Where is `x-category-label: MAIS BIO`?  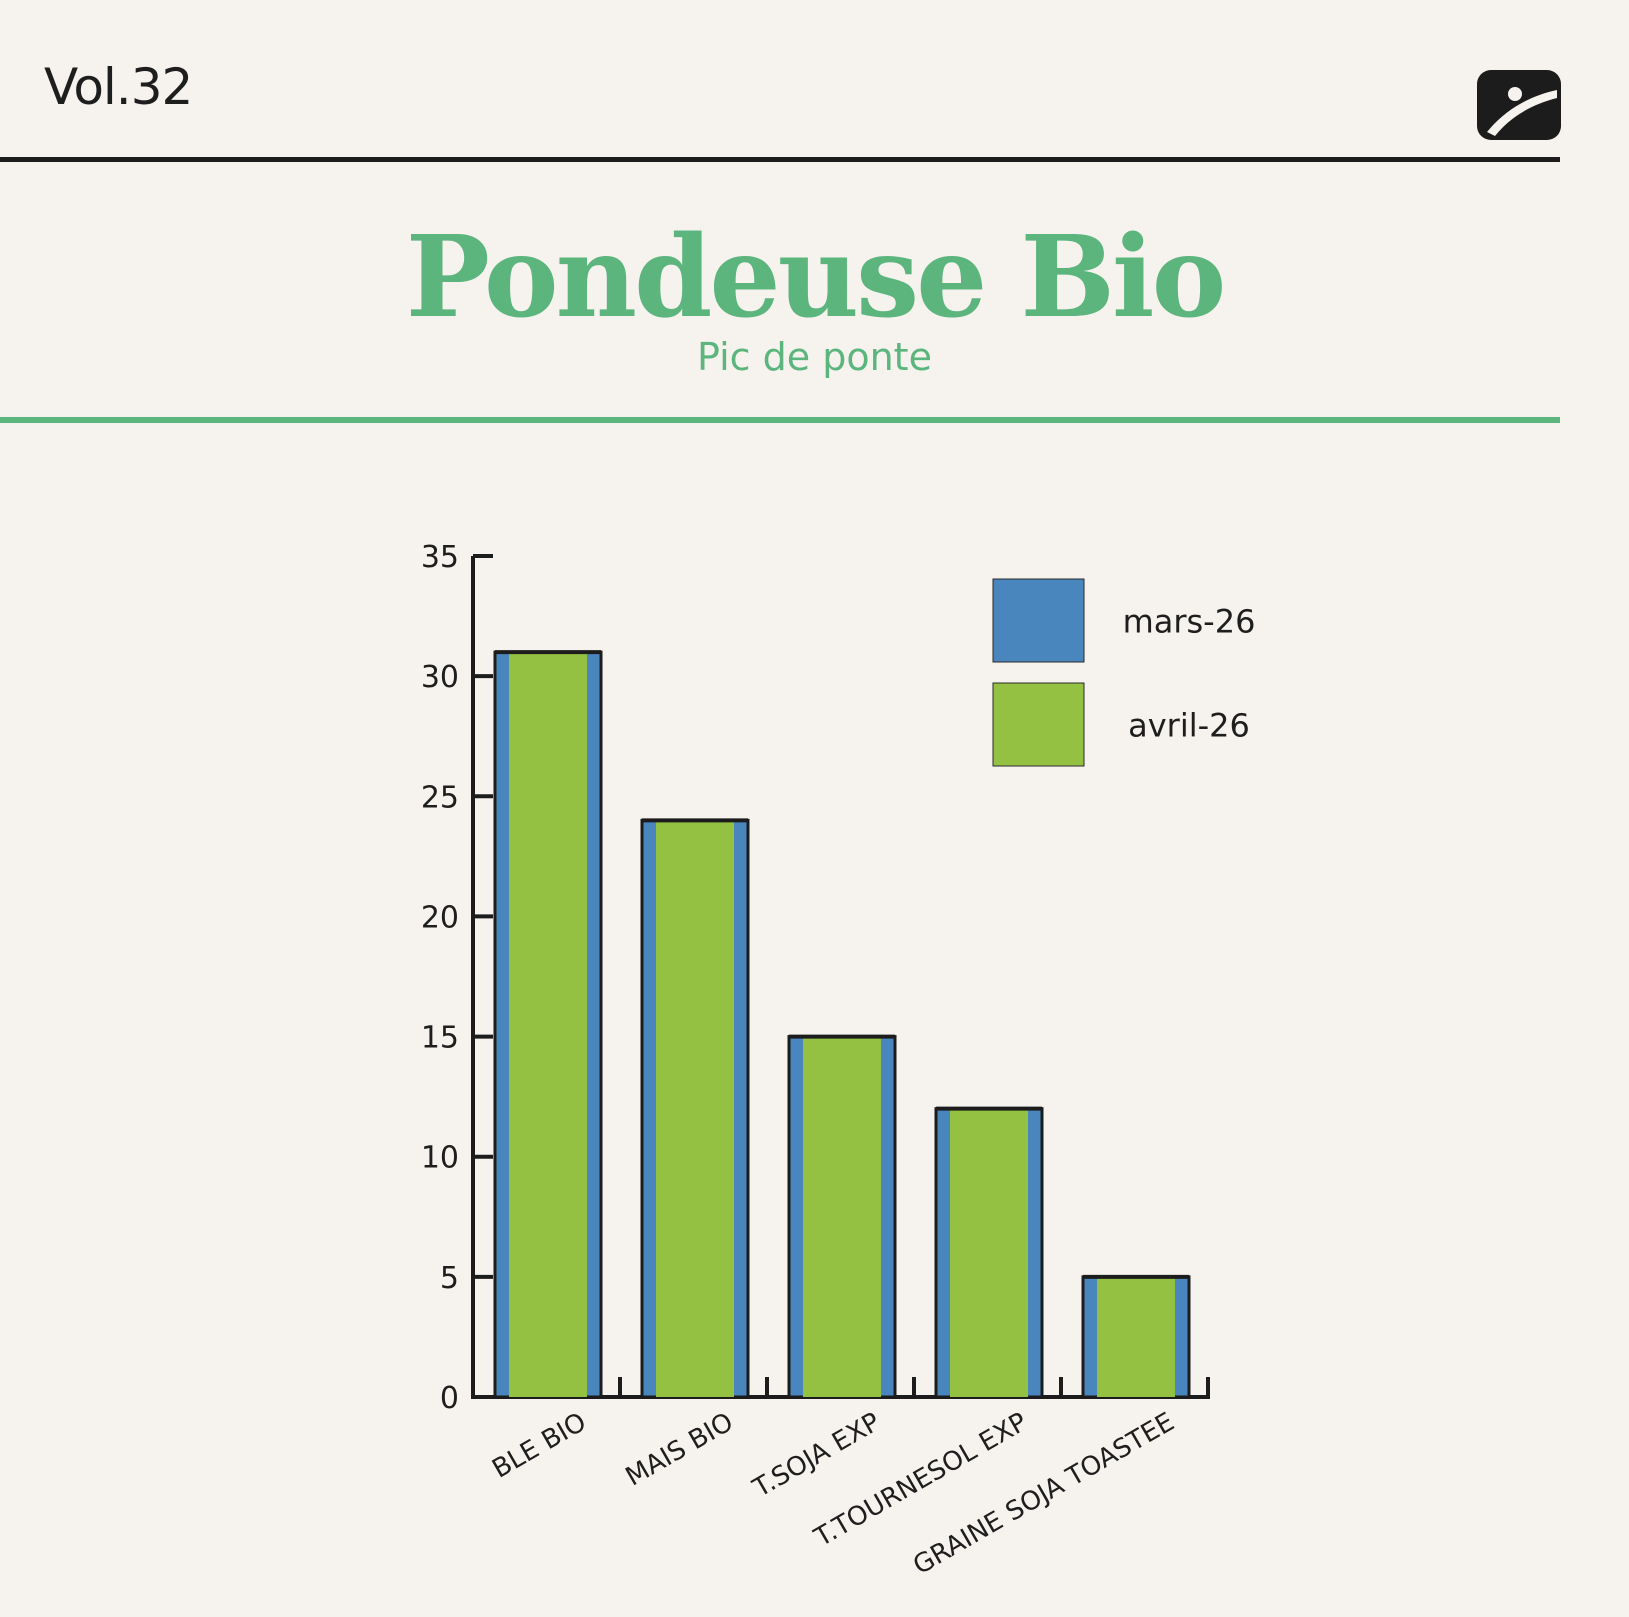
x-category-label: MAIS BIO is located at coordinates (680, 1449).